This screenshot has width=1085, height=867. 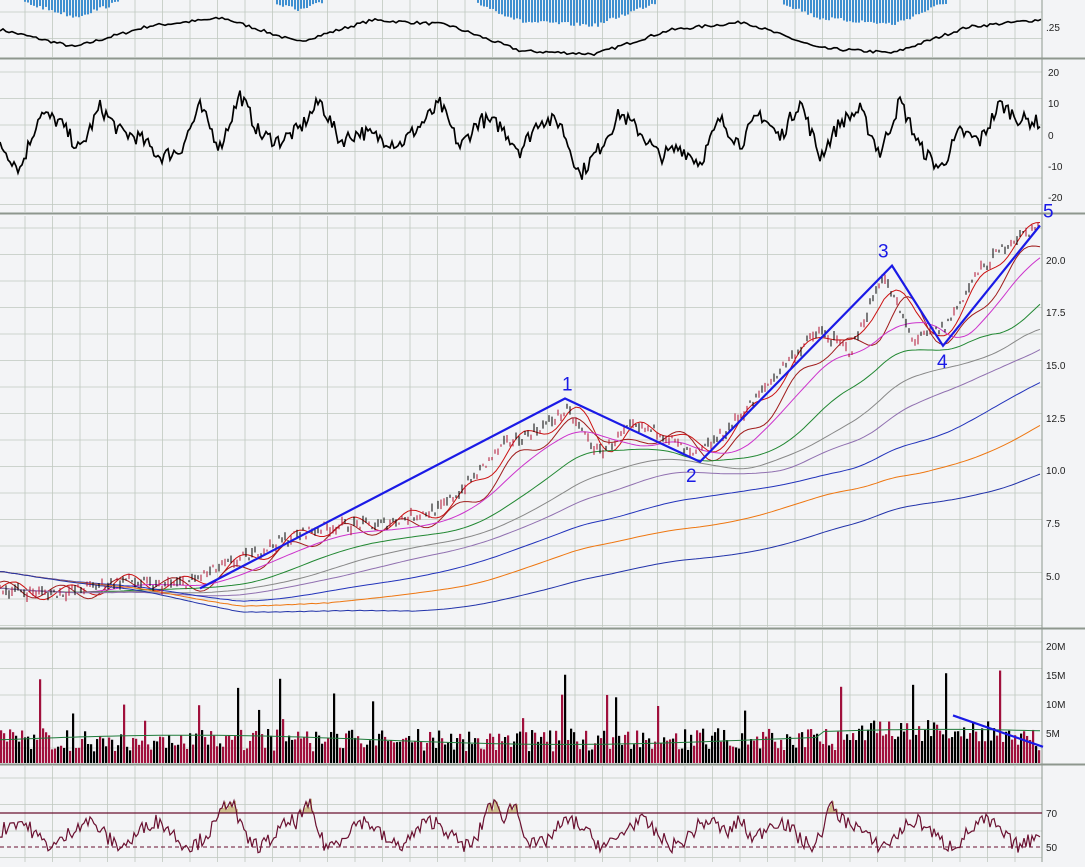 I want to click on tick-label-price-2: 15.0, so click(x=1056, y=366).